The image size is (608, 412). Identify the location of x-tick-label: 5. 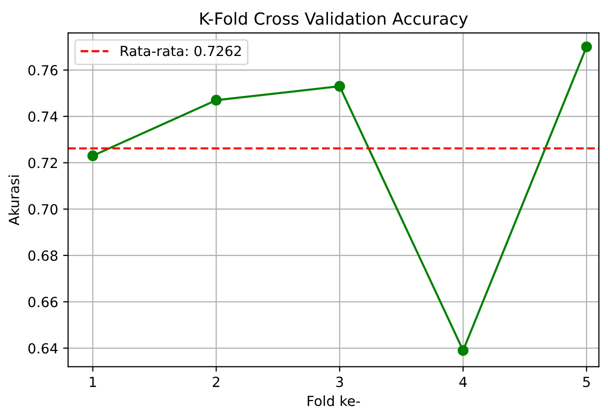
(586, 382).